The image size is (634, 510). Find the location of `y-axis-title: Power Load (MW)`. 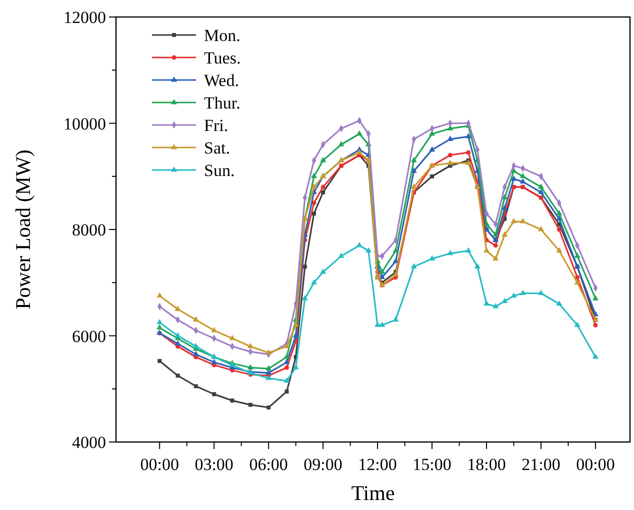

y-axis-title: Power Load (MW) is located at coordinates (23, 230).